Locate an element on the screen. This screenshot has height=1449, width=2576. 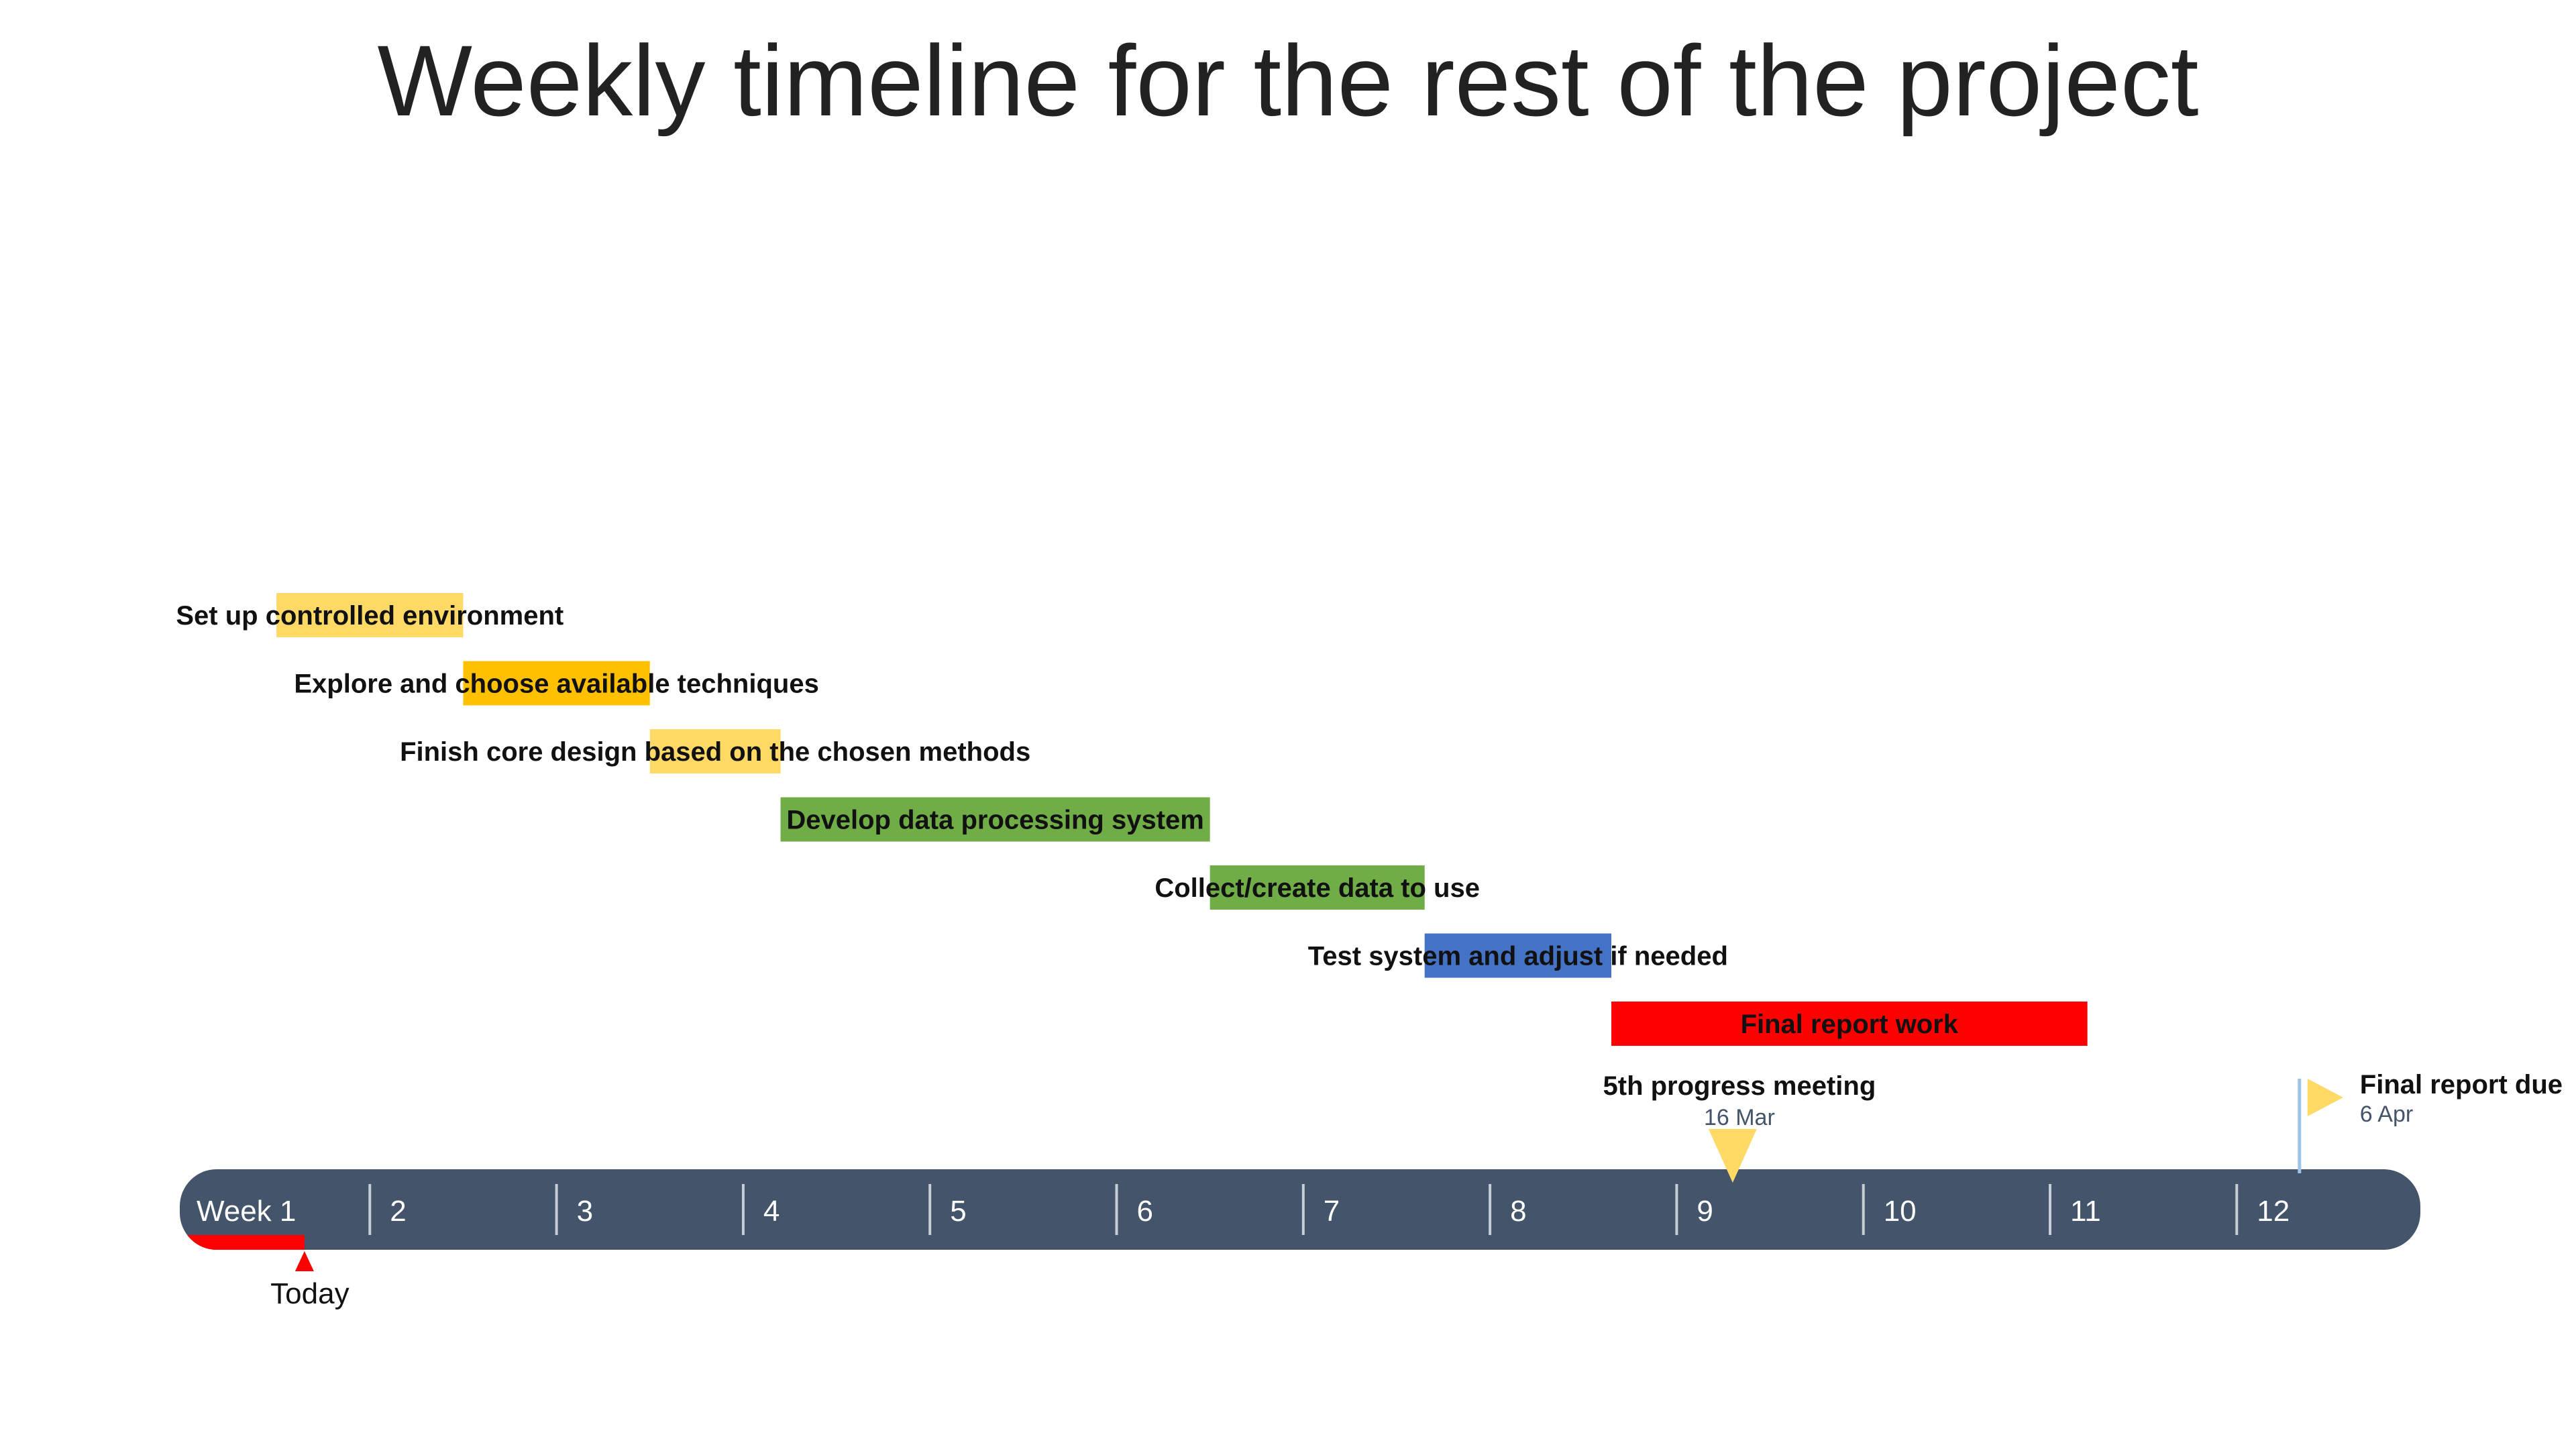
task-label: Collect/create data to use is located at coordinates (1317, 888).